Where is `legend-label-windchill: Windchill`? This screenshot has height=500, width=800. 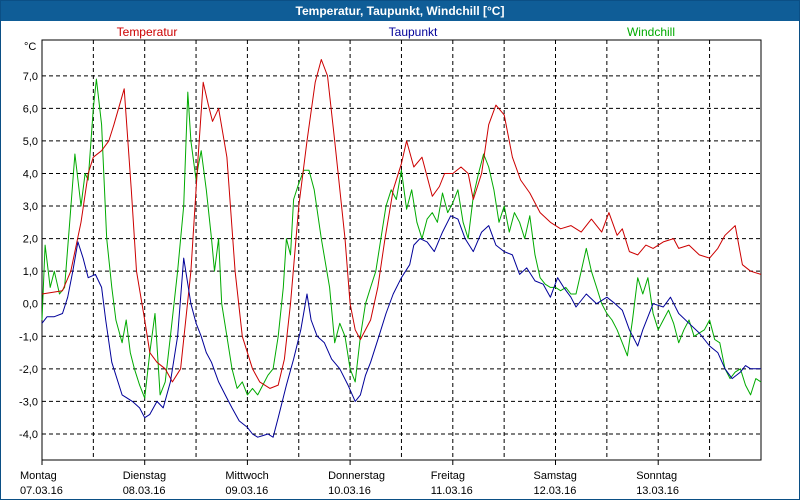 legend-label-windchill: Windchill is located at coordinates (651, 32).